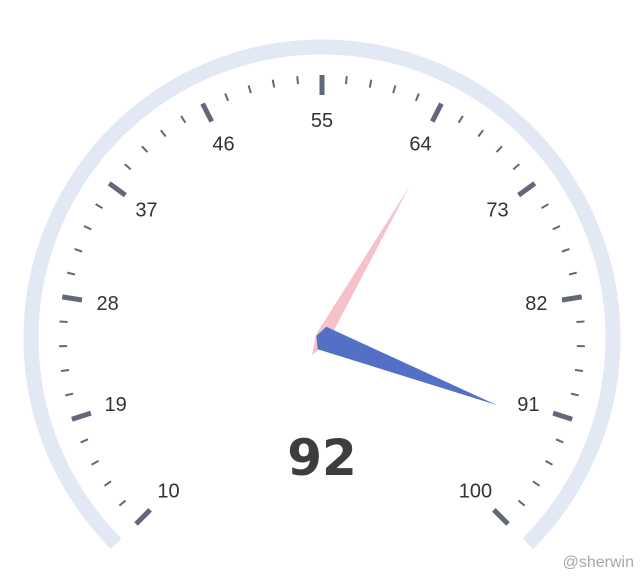 The width and height of the screenshot is (644, 580). Describe the element at coordinates (361, 271) in the screenshot. I see `secondary-pointer` at that location.